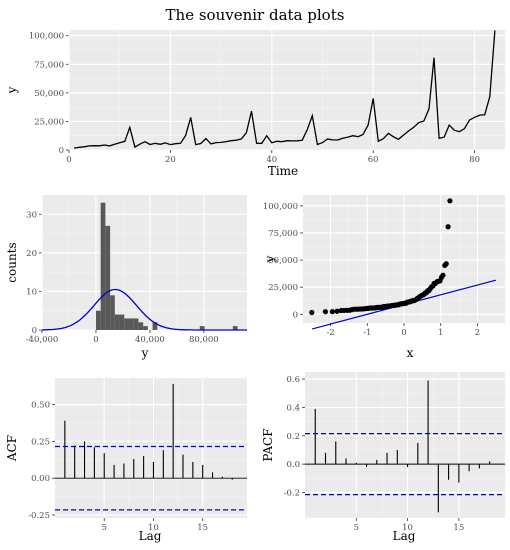  I want to click on x-tick-label: 40, so click(271, 160).